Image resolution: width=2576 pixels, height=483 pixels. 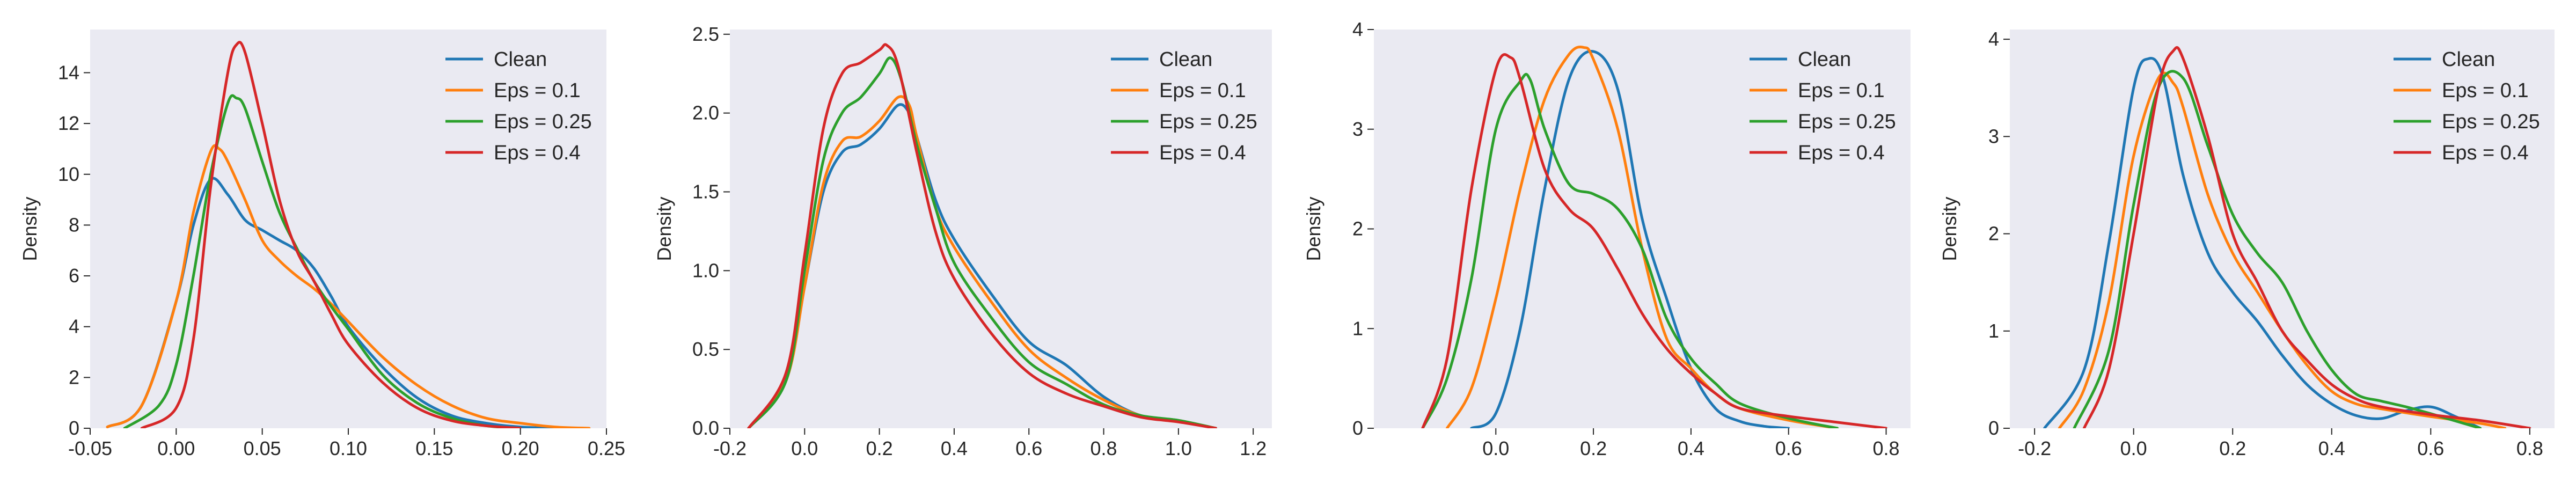 What do you see at coordinates (705, 270) in the screenshot?
I see `y-tick-label: 1.0` at bounding box center [705, 270].